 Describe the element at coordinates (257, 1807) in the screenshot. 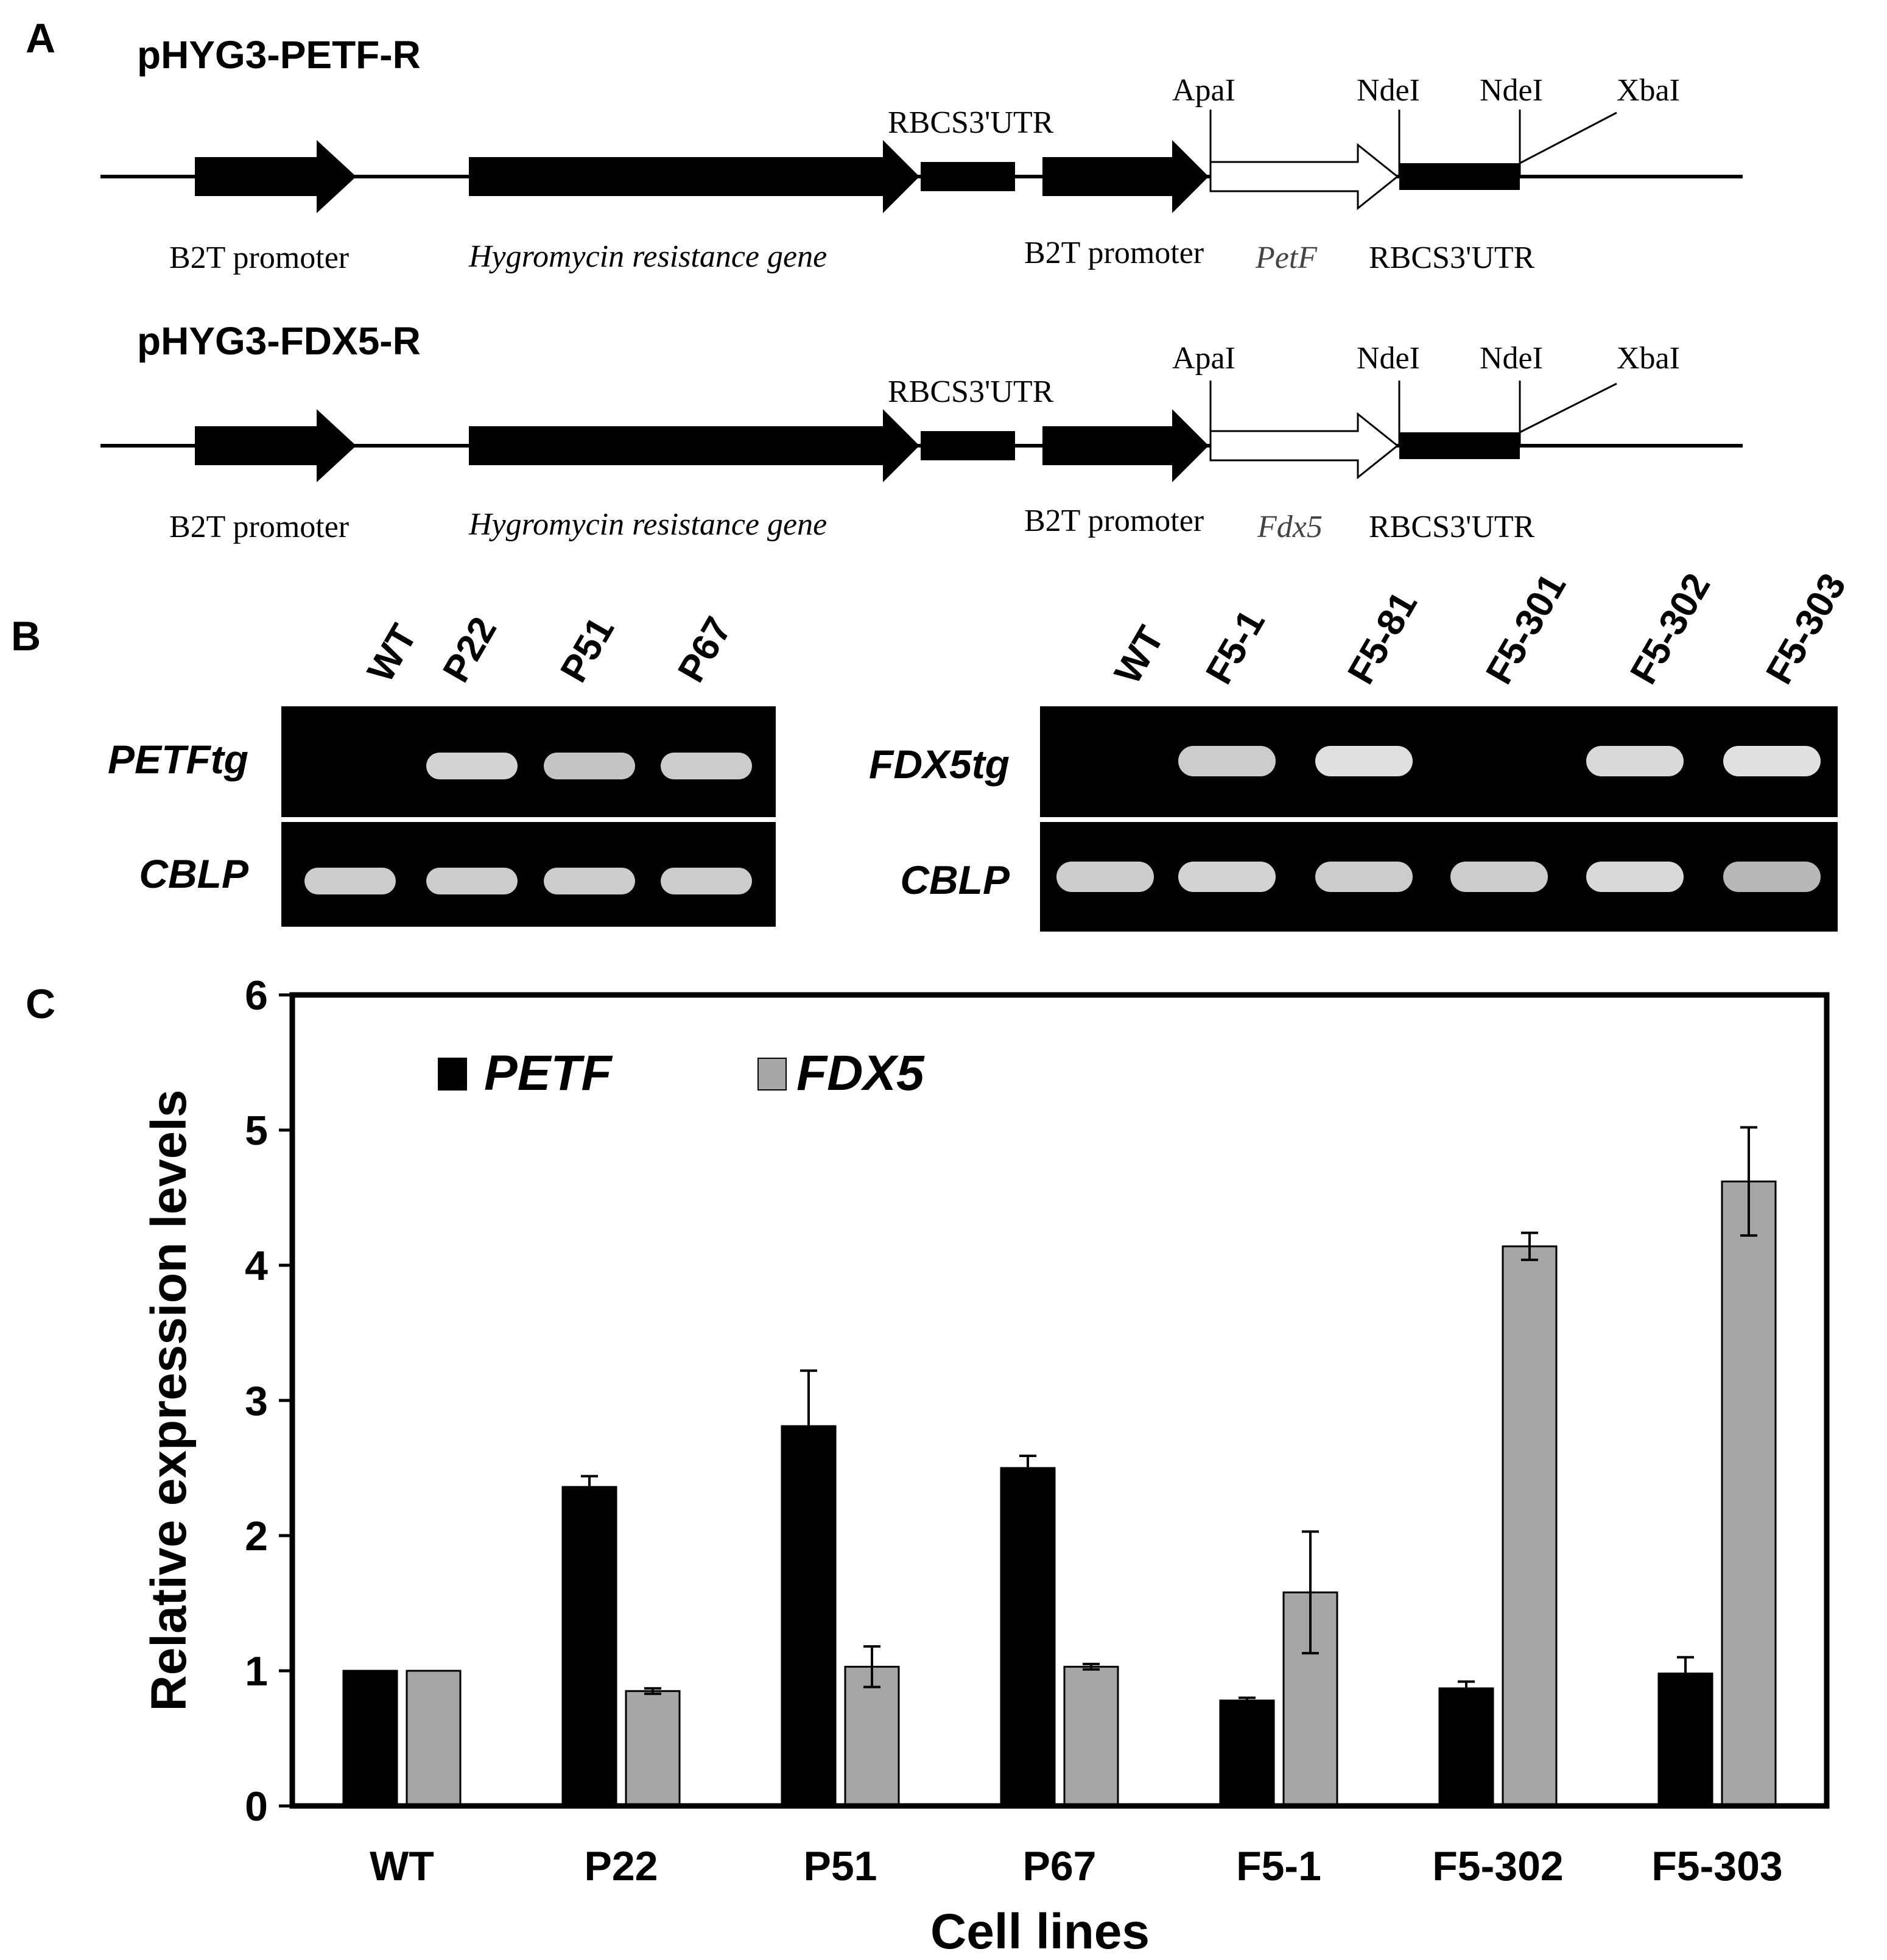

I see `y-tick-label: 0` at that location.